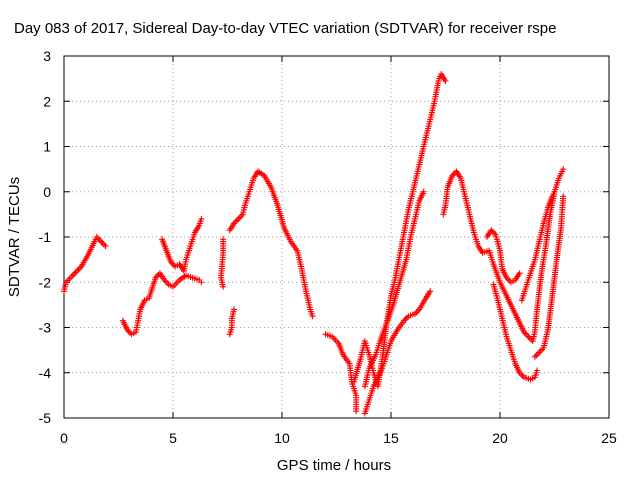 The height and width of the screenshot is (480, 640). What do you see at coordinates (47, 56) in the screenshot?
I see `y-tick-label: 3` at bounding box center [47, 56].